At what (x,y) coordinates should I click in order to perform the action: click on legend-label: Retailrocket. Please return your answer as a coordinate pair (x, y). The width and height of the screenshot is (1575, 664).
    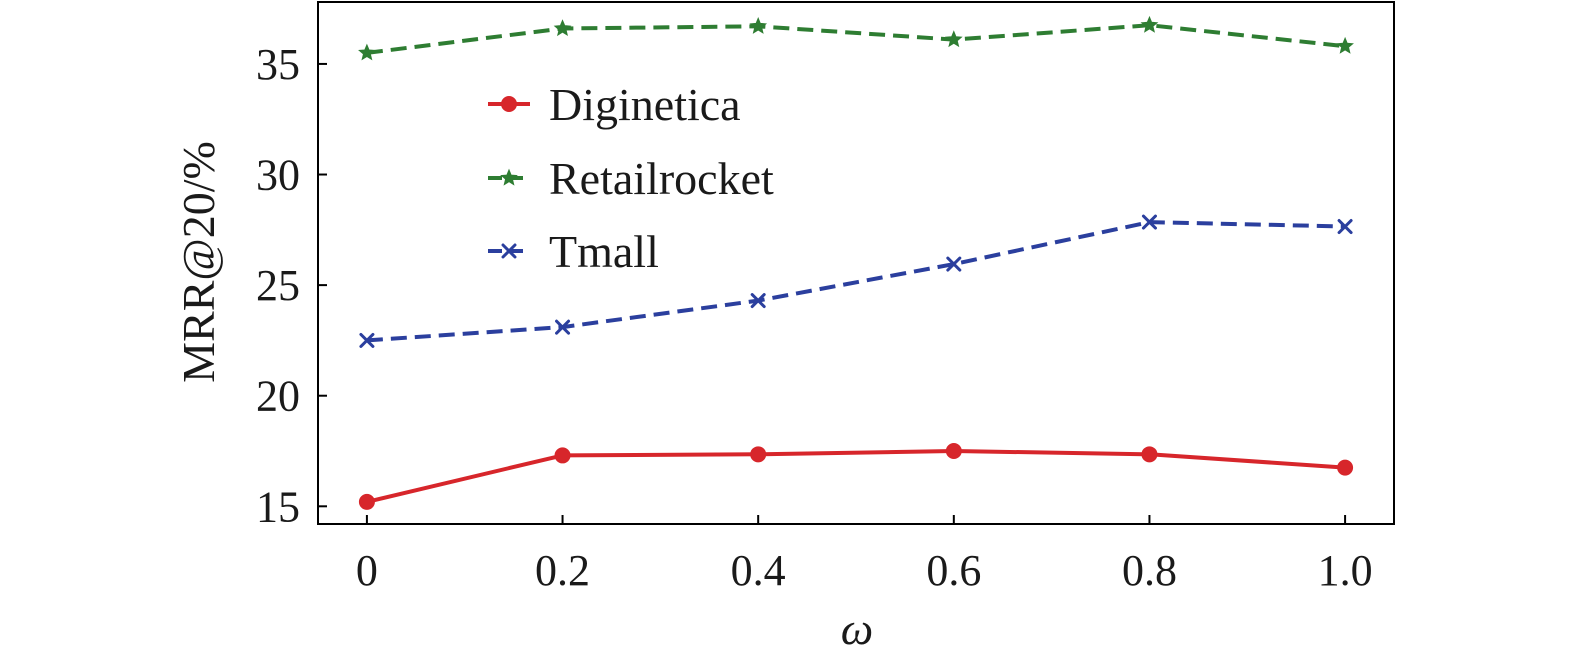
    Looking at the image, I should click on (661, 178).